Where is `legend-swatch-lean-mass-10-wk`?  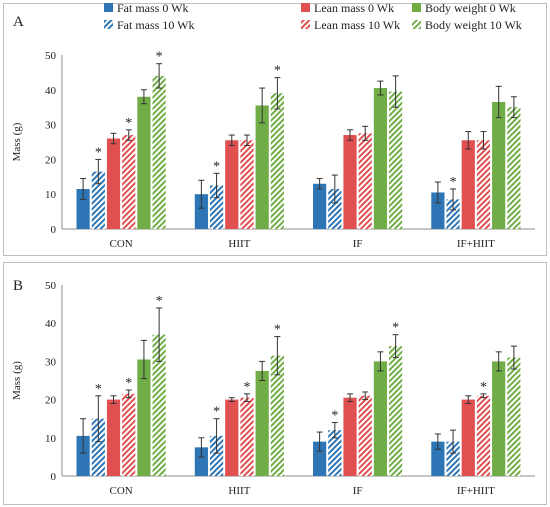 legend-swatch-lean-mass-10-wk is located at coordinates (305, 24).